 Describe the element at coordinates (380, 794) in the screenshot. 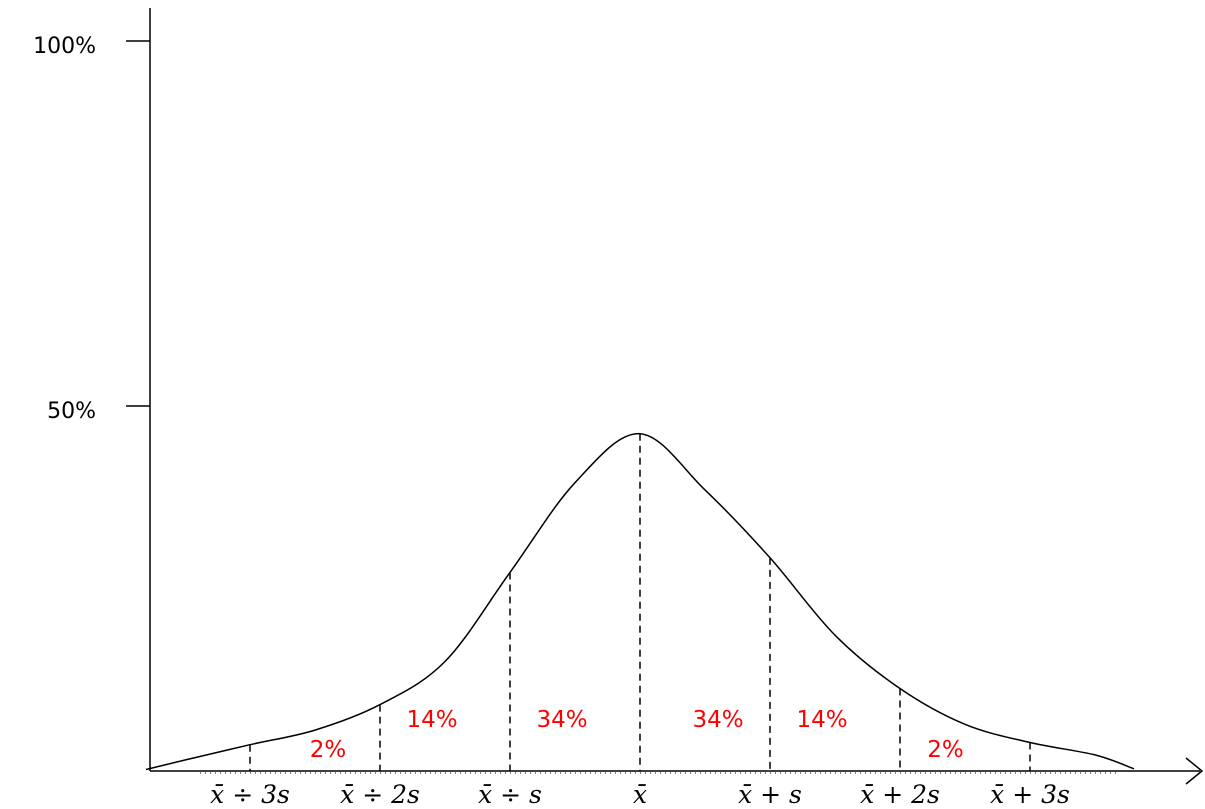

I see `x-tick-label: x̄ ÷ 2s` at that location.